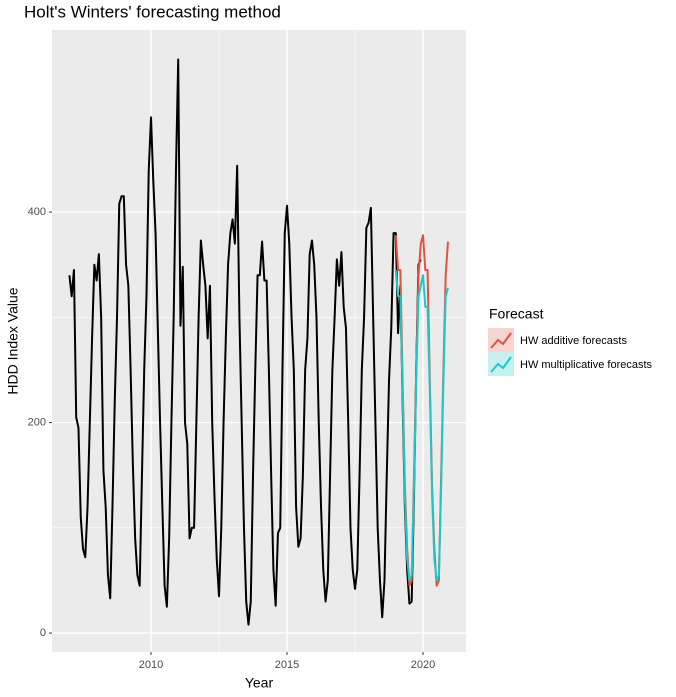 The image size is (676, 697). Describe the element at coordinates (13, 340) in the screenshot. I see `y-axis-title: HDD Index Value` at that location.